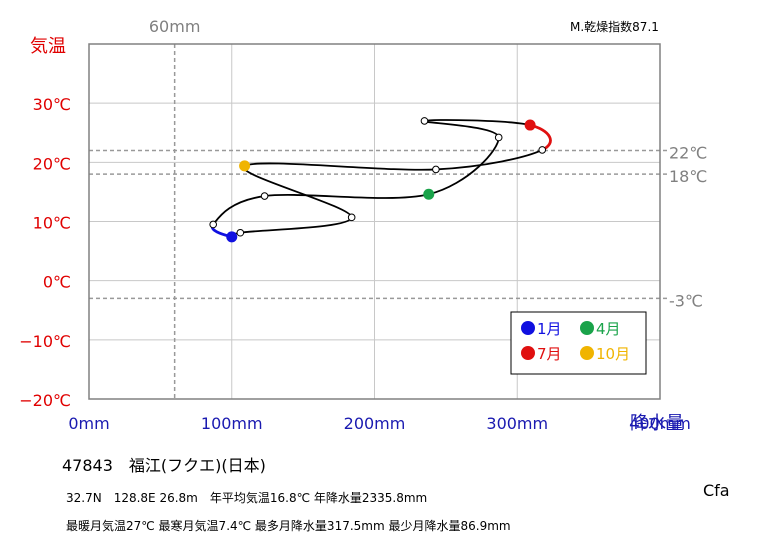  Describe the element at coordinates (45, 400) in the screenshot. I see `y-tick-label: −20℃` at that location.